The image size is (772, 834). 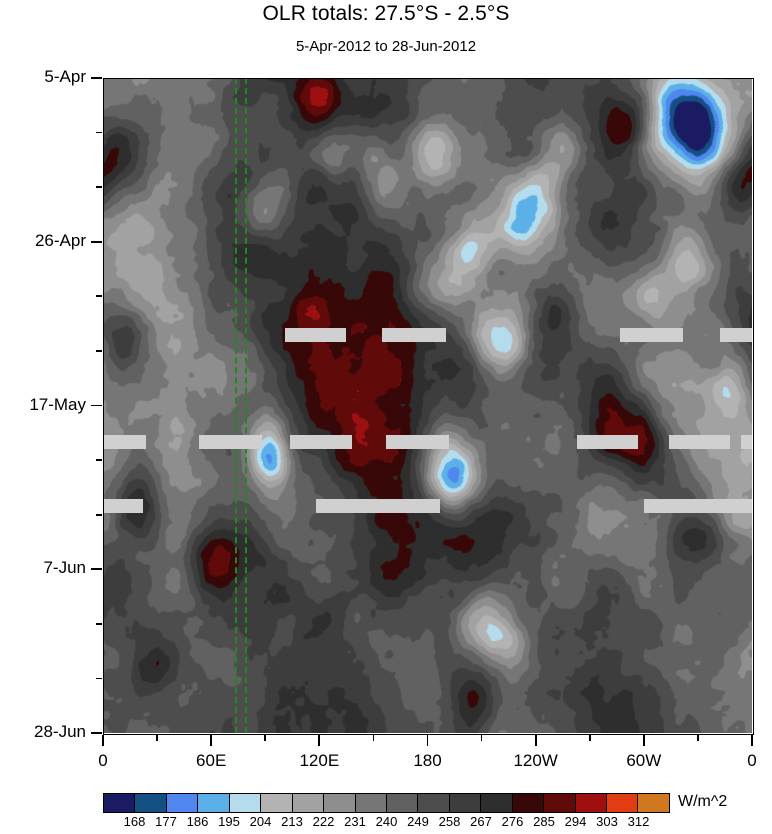 I want to click on colorbar-tick-label: 186, so click(x=197, y=821).